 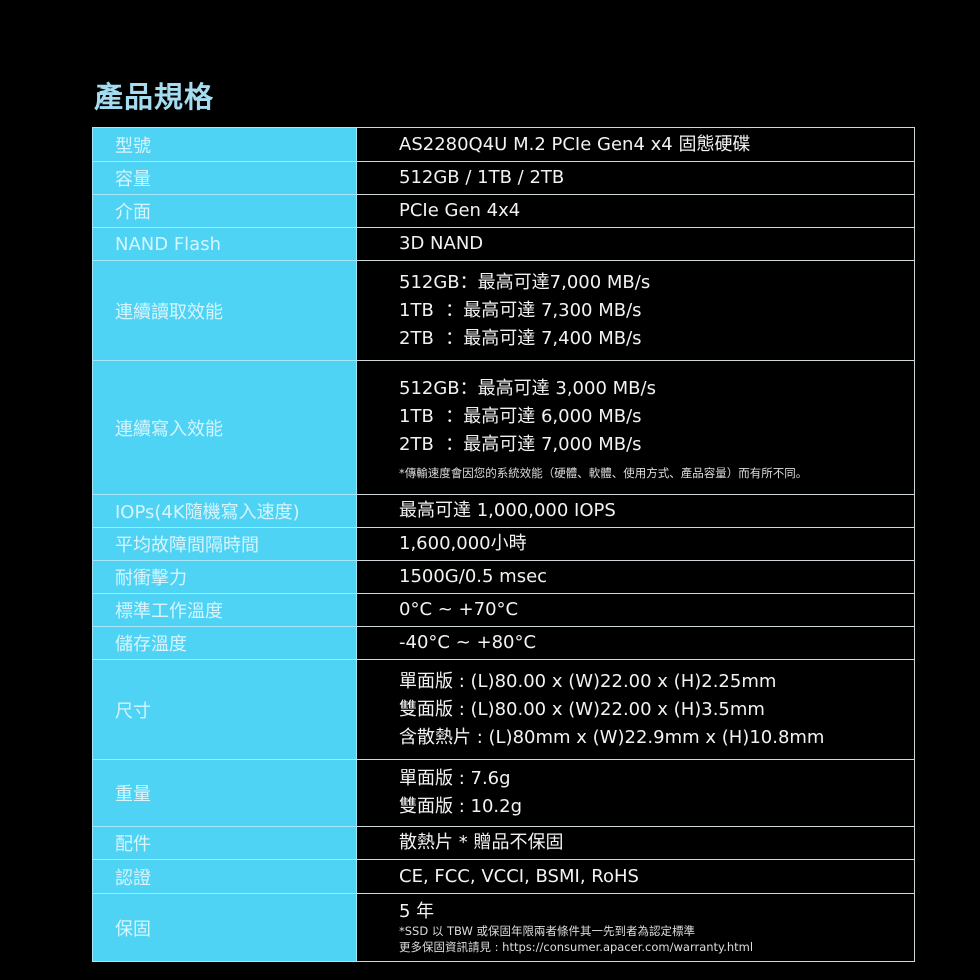 I want to click on spec-label: 儲存溫度, so click(x=224, y=643).